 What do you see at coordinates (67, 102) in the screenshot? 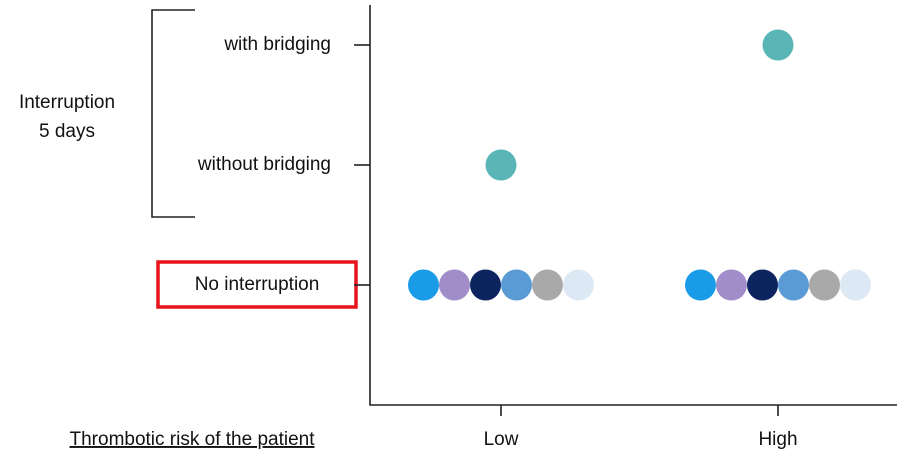
I see `group-label: Interruption` at bounding box center [67, 102].